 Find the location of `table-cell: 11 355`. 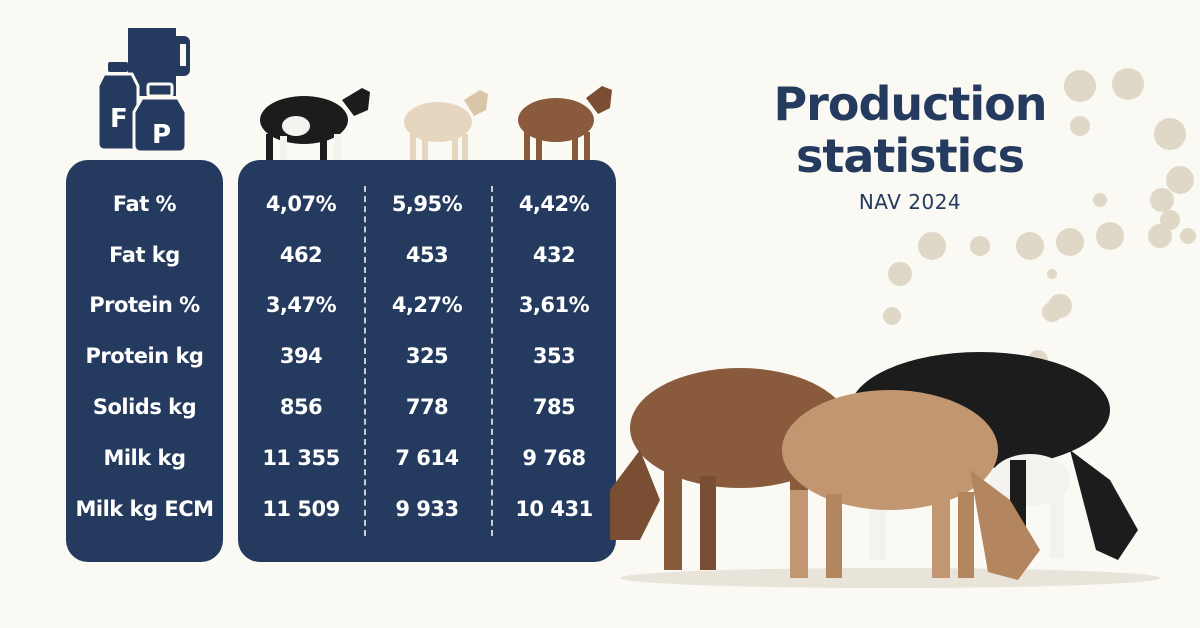

table-cell: 11 355 is located at coordinates (301, 458).